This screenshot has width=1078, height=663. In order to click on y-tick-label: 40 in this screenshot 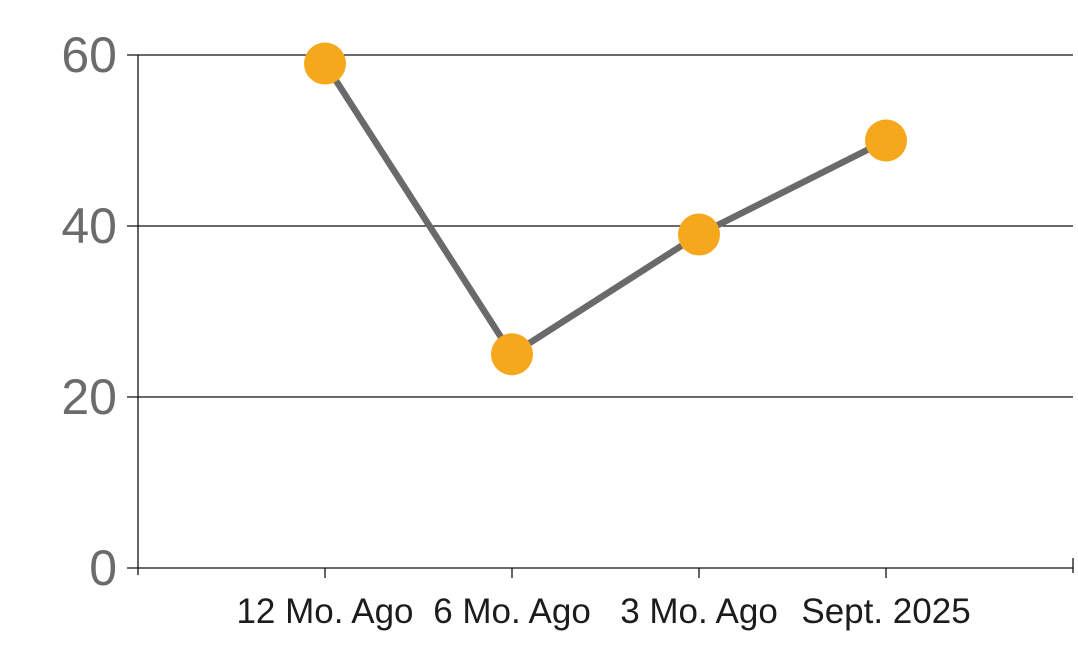, I will do `click(89, 226)`.